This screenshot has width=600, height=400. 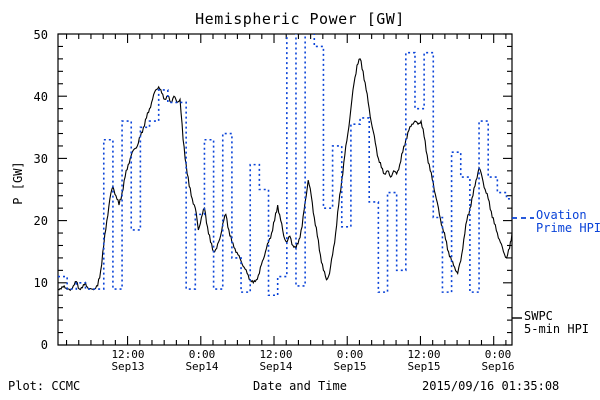 I want to click on x-tick-label-2: 12:00 Sep14, so click(x=276, y=361).